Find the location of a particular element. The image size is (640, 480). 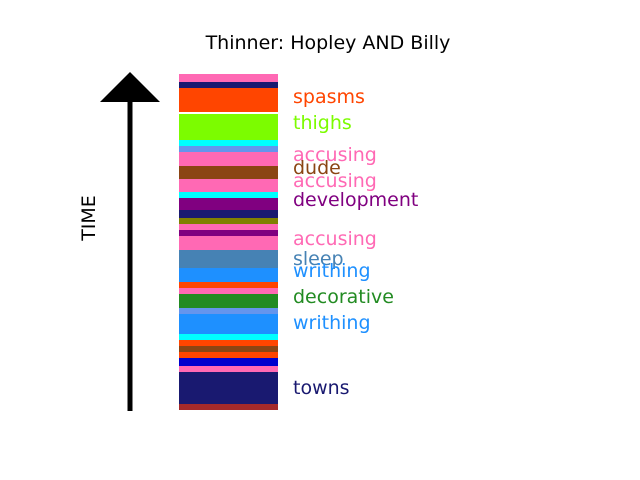

band-label: sleep is located at coordinates (318, 259).